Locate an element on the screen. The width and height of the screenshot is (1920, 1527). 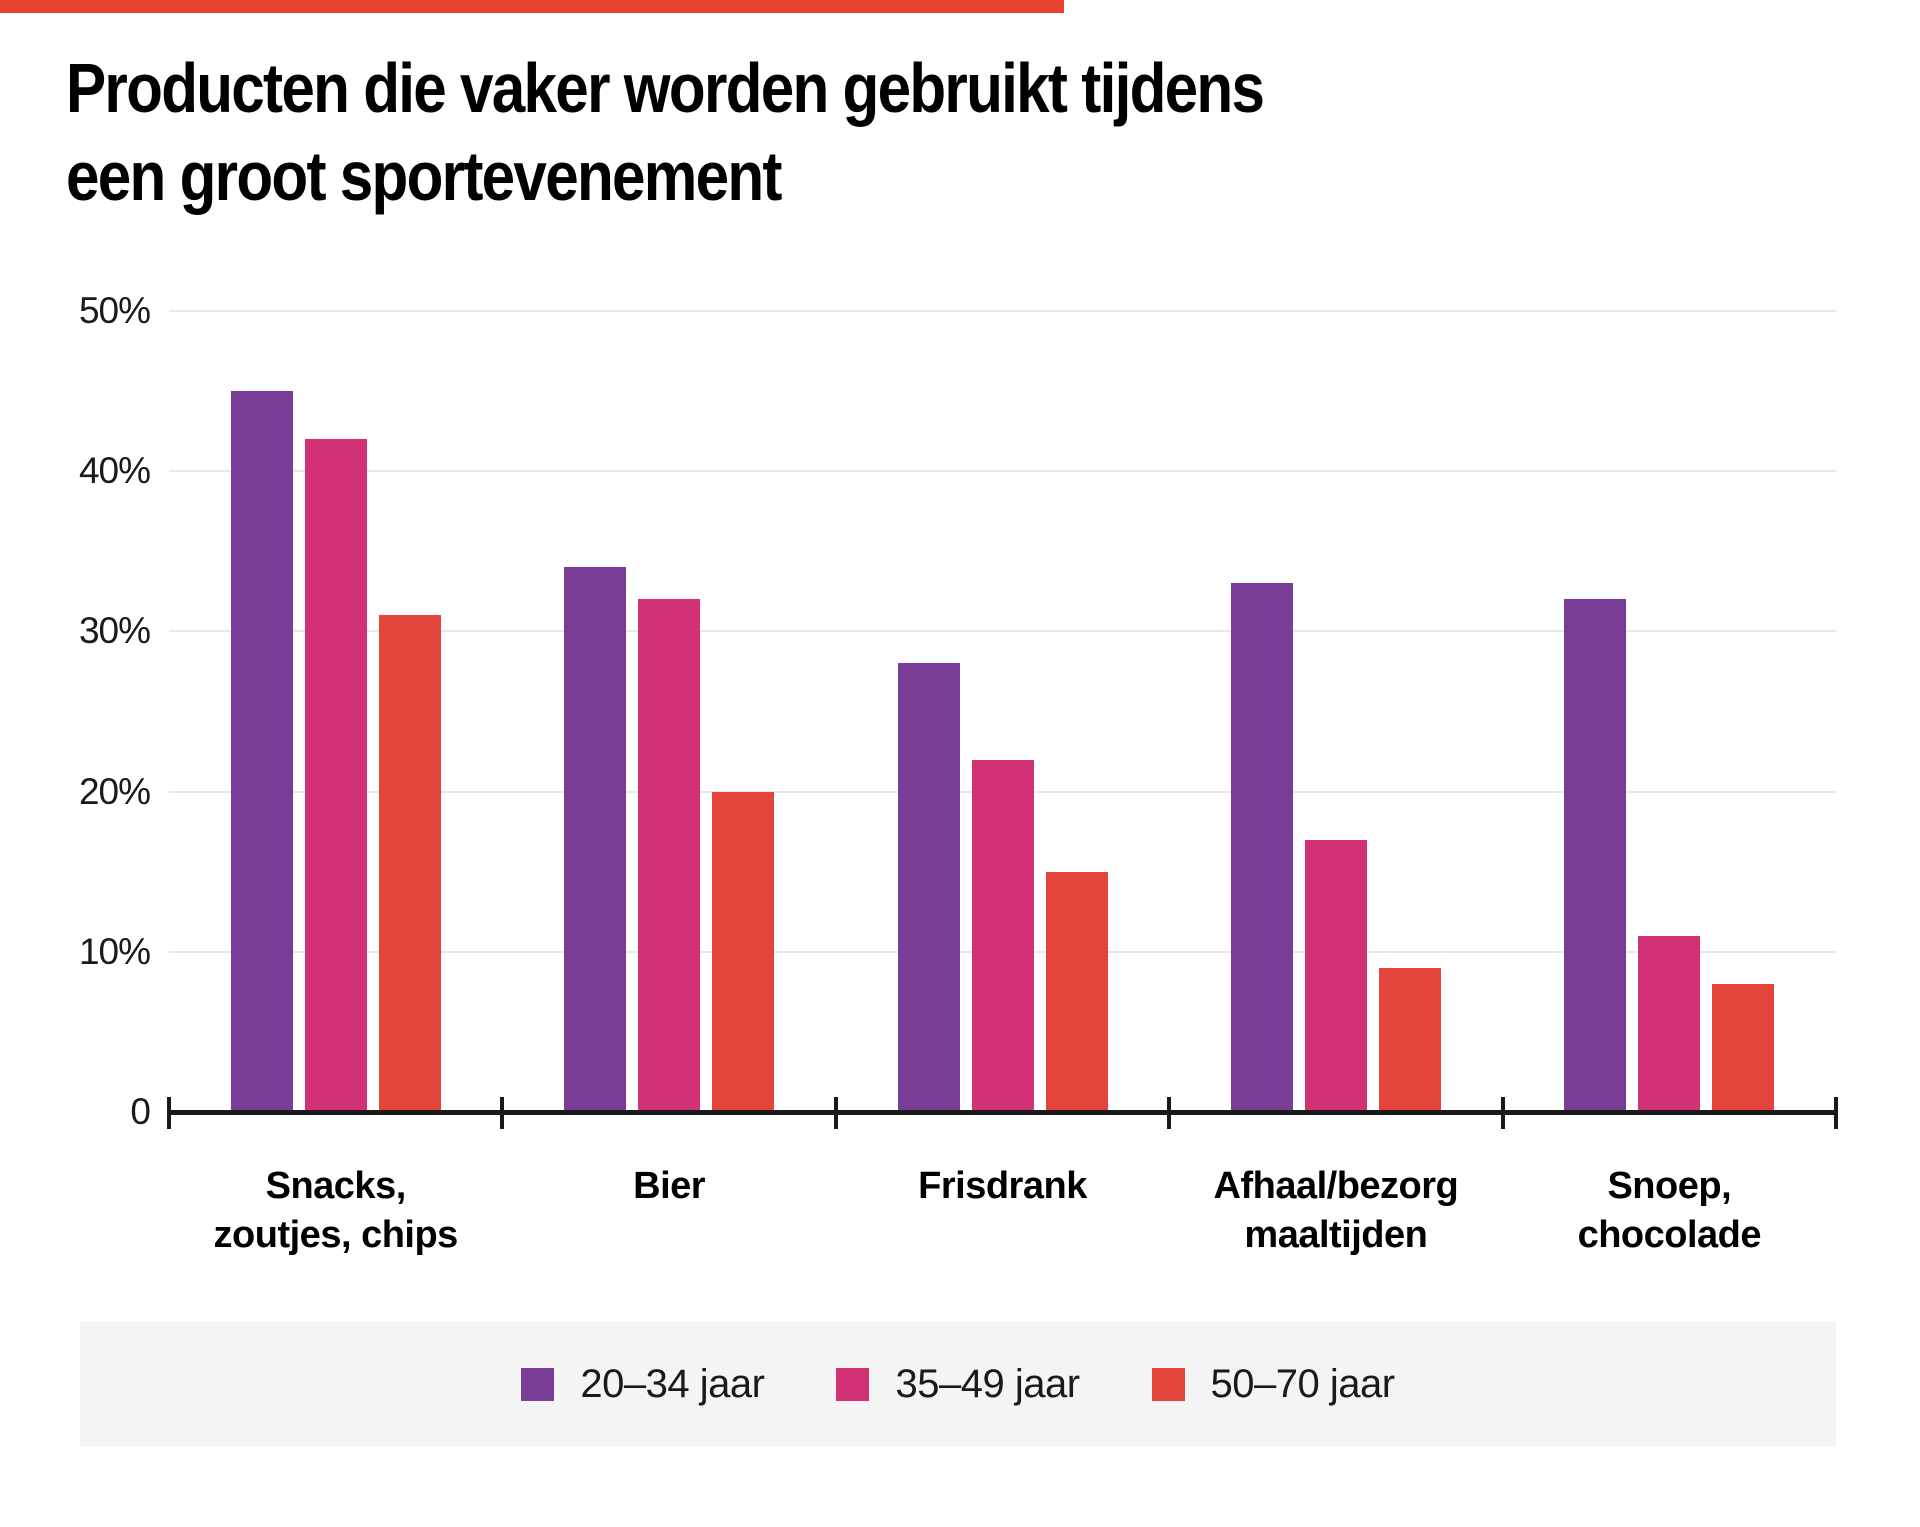
legend-item-3: 50–70 jaar is located at coordinates (1273, 1384).